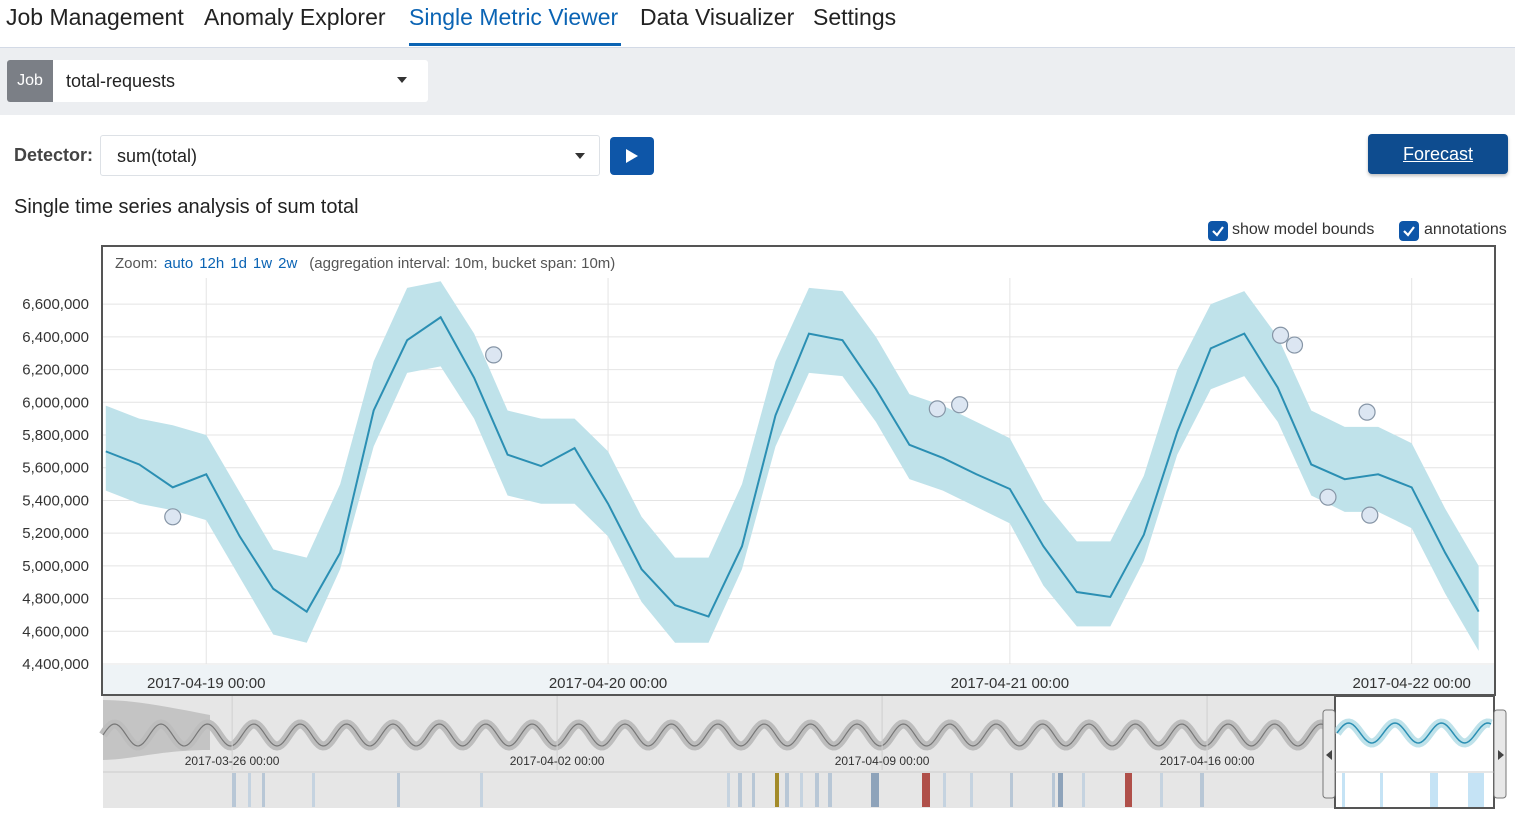  What do you see at coordinates (55, 402) in the screenshot?
I see `y-tick-label: 6,000,000` at bounding box center [55, 402].